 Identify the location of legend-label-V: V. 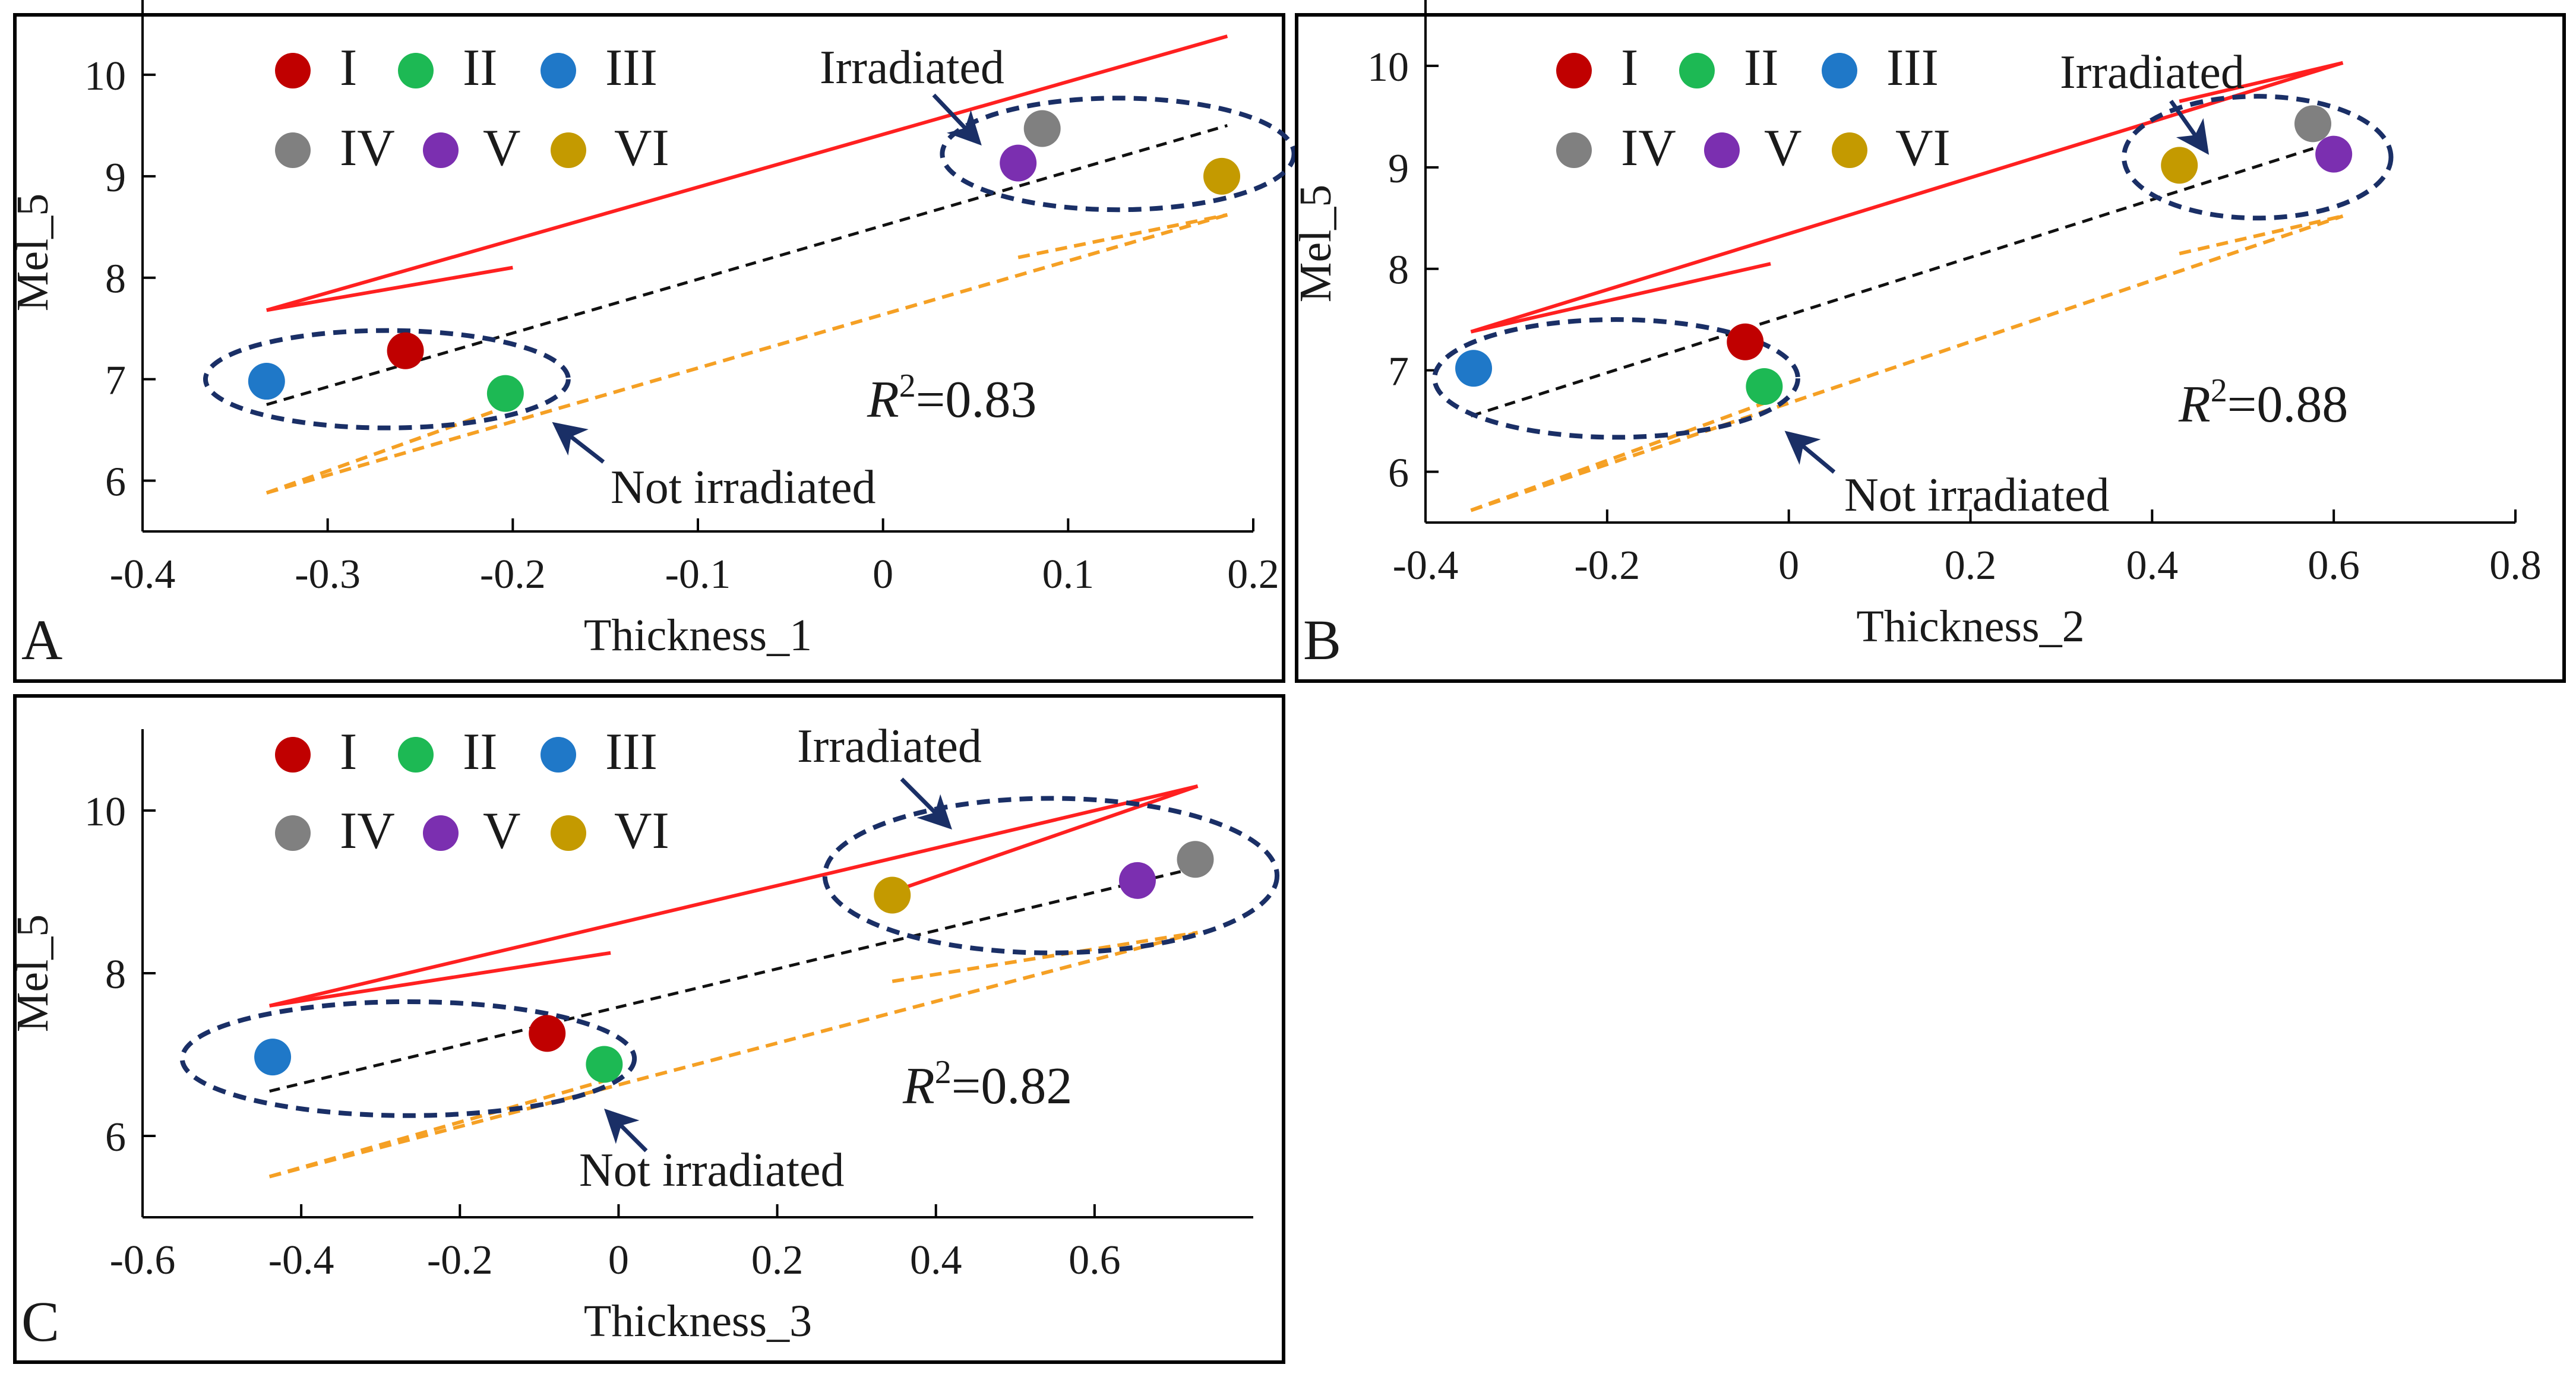
(502, 148).